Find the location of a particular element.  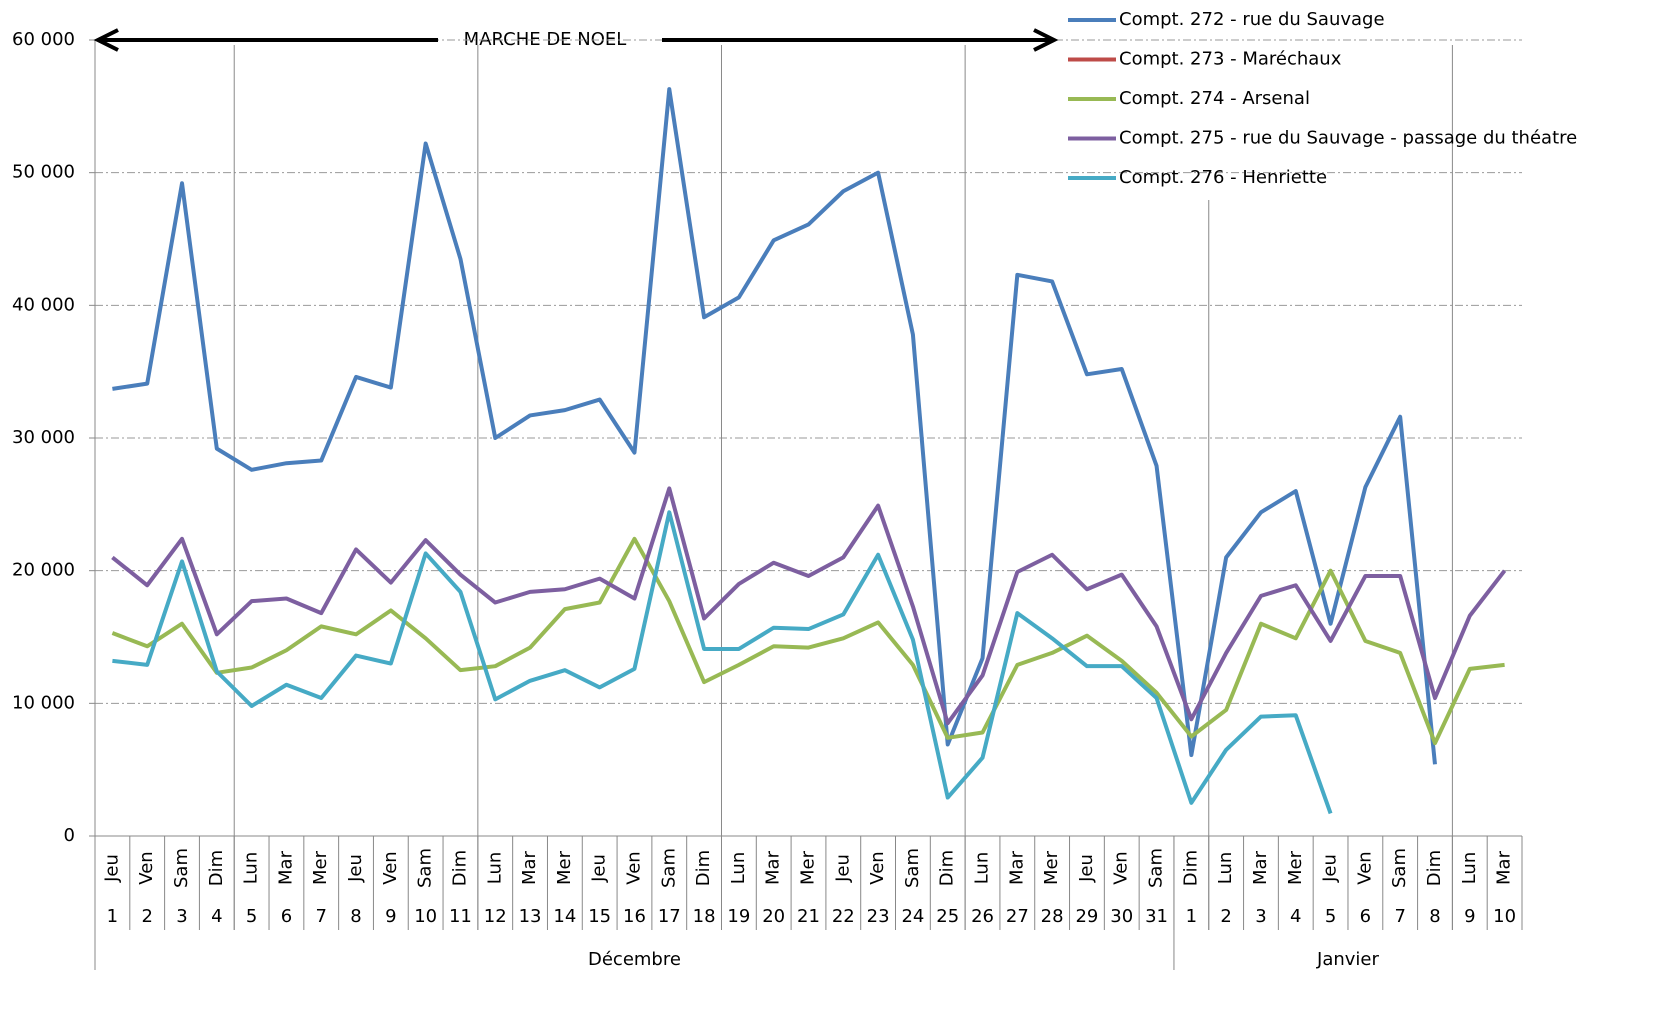

legend-label: Compt. 276 - Henriette is located at coordinates (1223, 177).